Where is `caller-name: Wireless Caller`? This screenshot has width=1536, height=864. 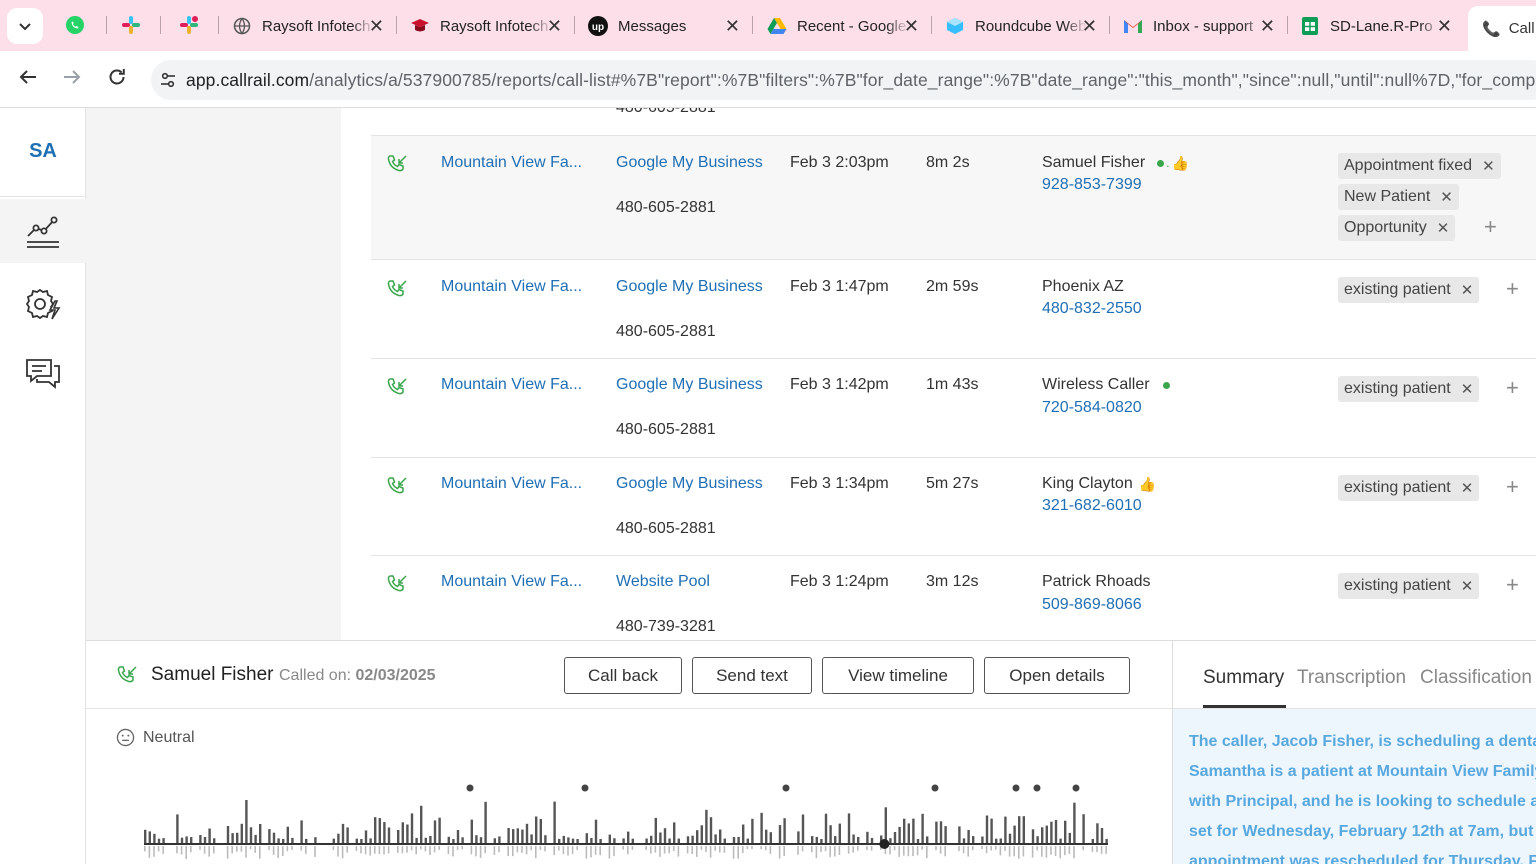
caller-name: Wireless Caller is located at coordinates (1106, 385).